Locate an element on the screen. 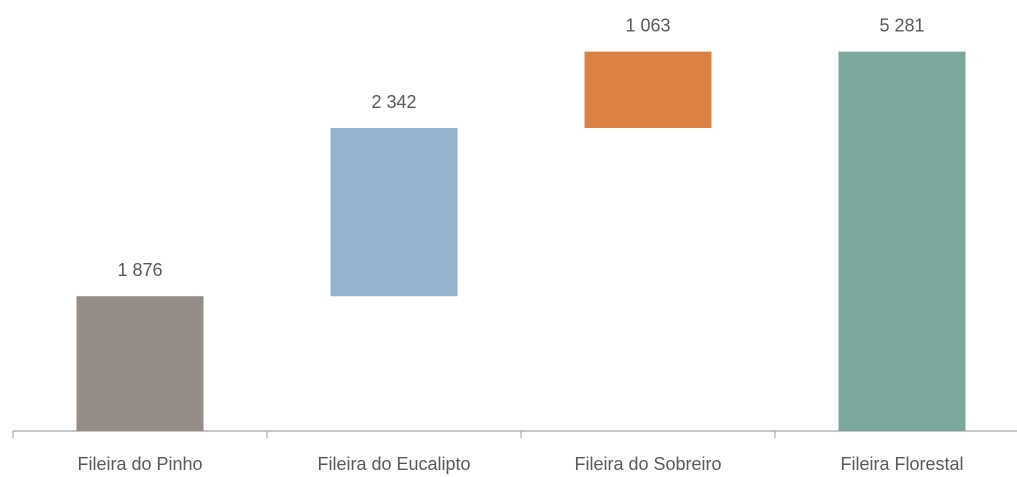 The height and width of the screenshot is (477, 1017). data-label: 5 281 is located at coordinates (901, 25).